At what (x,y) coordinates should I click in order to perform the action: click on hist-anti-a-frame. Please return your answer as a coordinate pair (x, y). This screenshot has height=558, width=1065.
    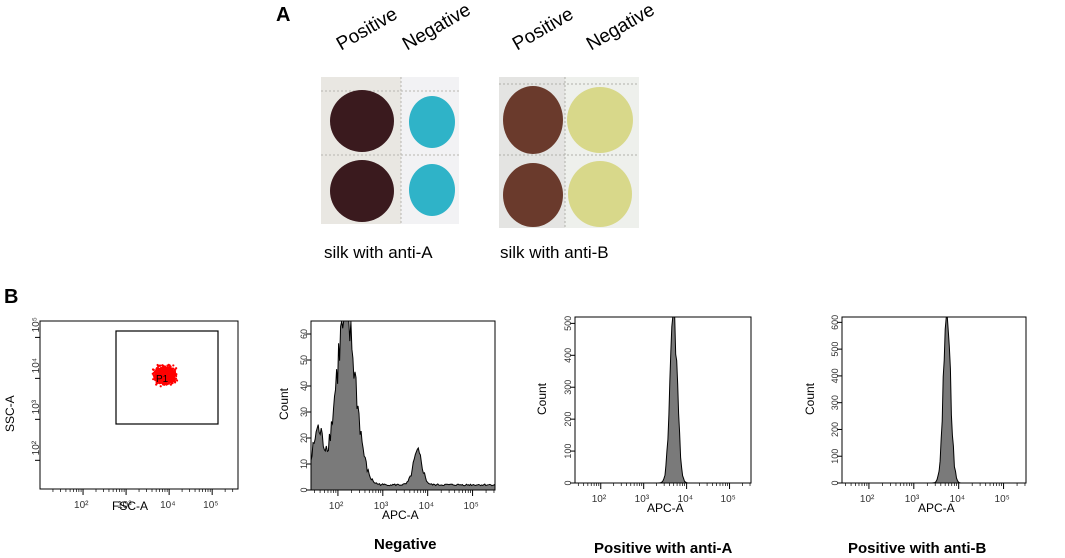
    Looking at the image, I should click on (663, 400).